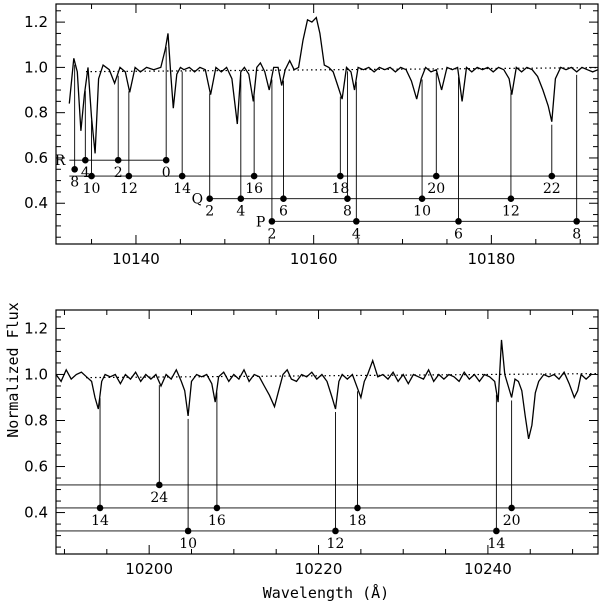 Image resolution: width=600 pixels, height=605 pixels. Describe the element at coordinates (492, 259) in the screenshot. I see `x-tick-label: 10180` at that location.